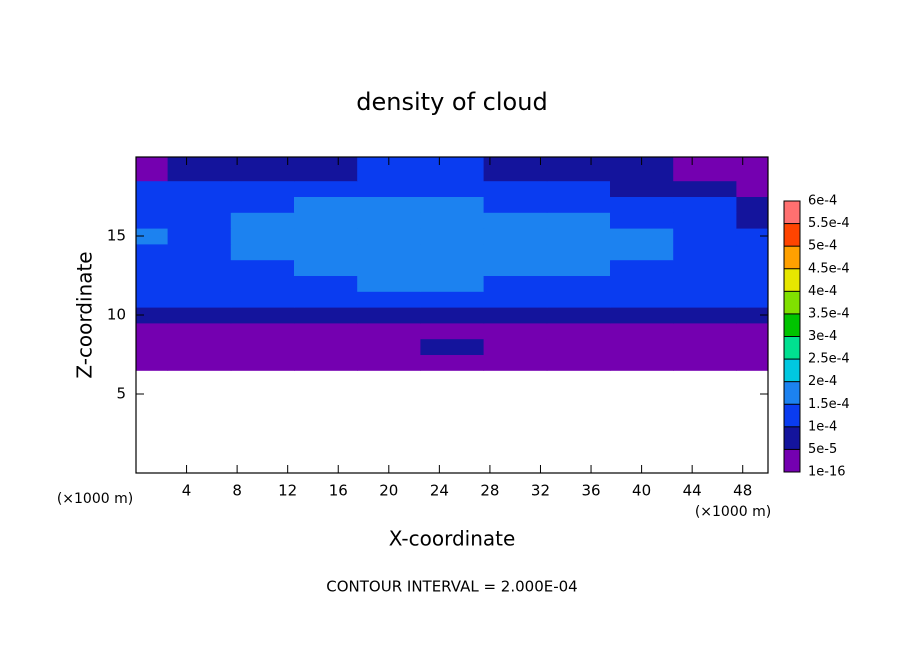 This screenshot has height=658, width=904. I want to click on colorbar-label: 1e-16, so click(827, 472).